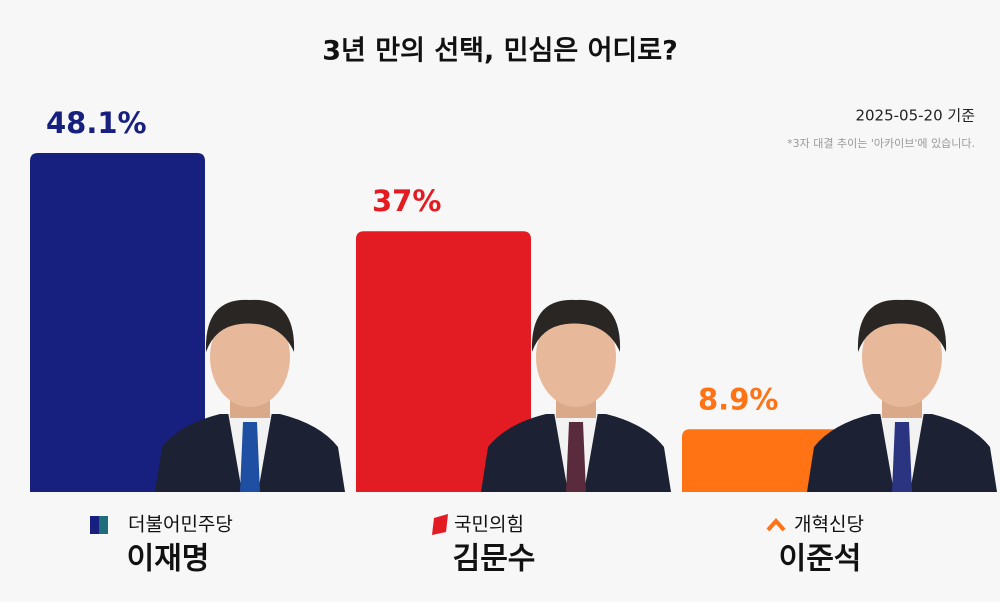 This screenshot has width=1000, height=602. What do you see at coordinates (168, 559) in the screenshot?
I see `candidate-name: 이재명` at bounding box center [168, 559].